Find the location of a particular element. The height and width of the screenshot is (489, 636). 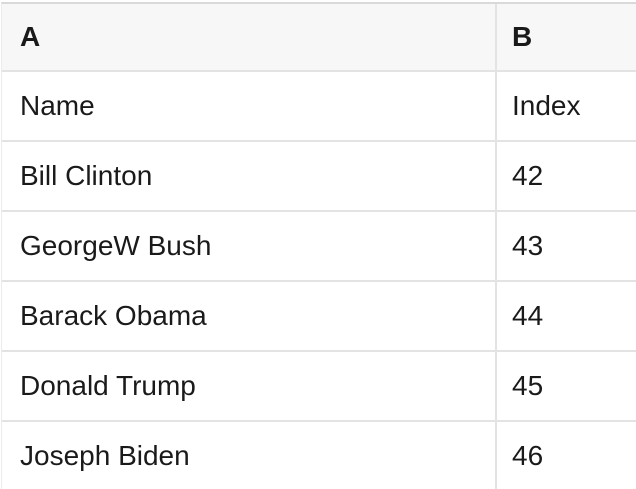

table-row: Donald Trump 45 is located at coordinates (319, 387).